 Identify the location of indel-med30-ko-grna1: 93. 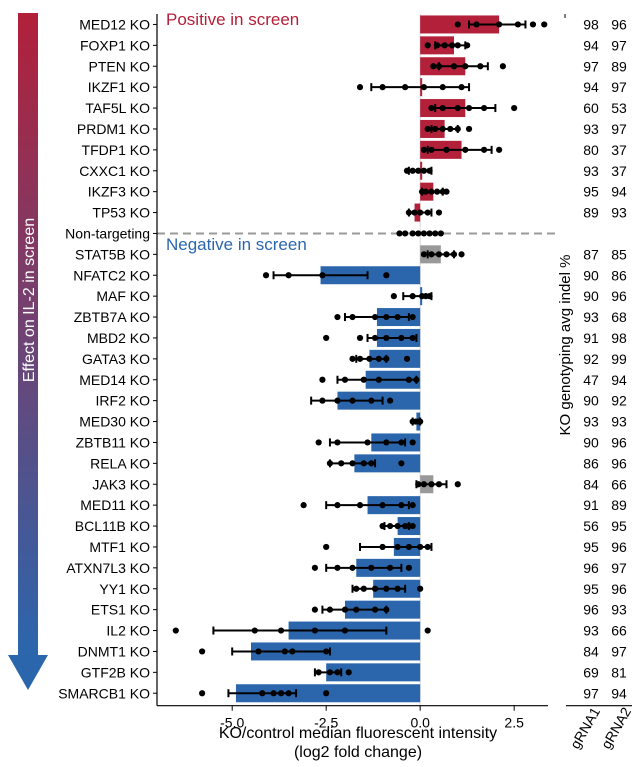
(591, 422).